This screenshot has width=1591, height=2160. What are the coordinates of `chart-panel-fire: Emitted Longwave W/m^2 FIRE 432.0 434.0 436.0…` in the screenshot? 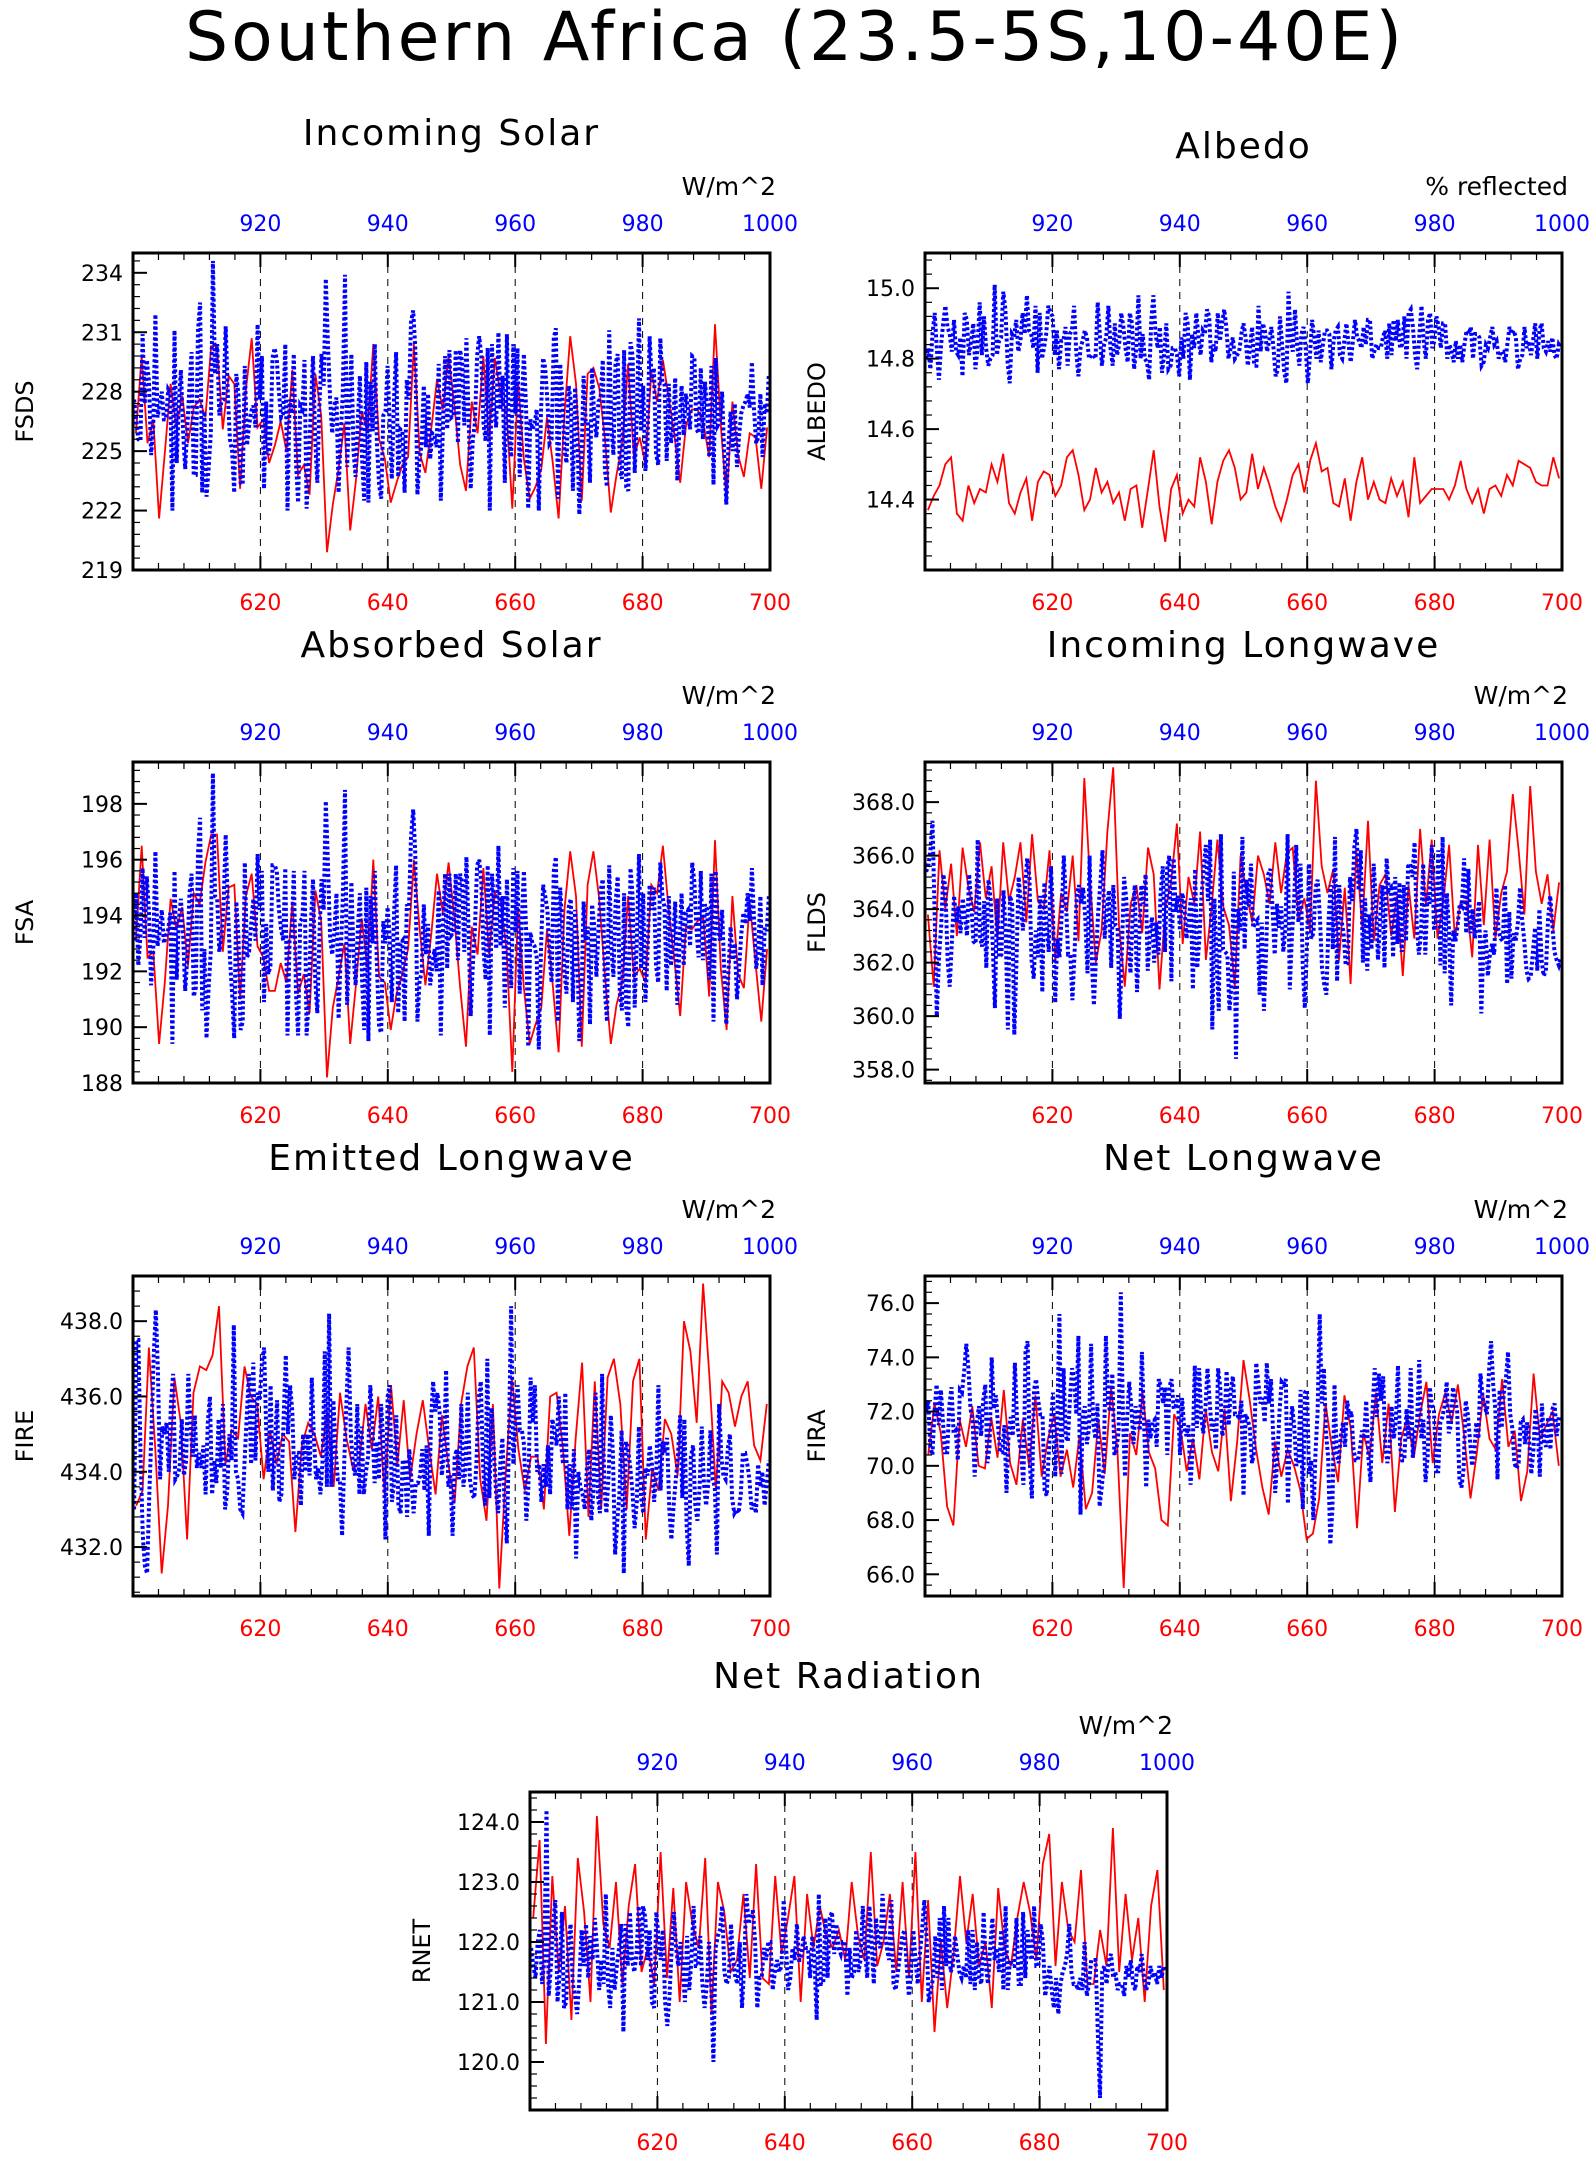 It's located at (404, 1390).